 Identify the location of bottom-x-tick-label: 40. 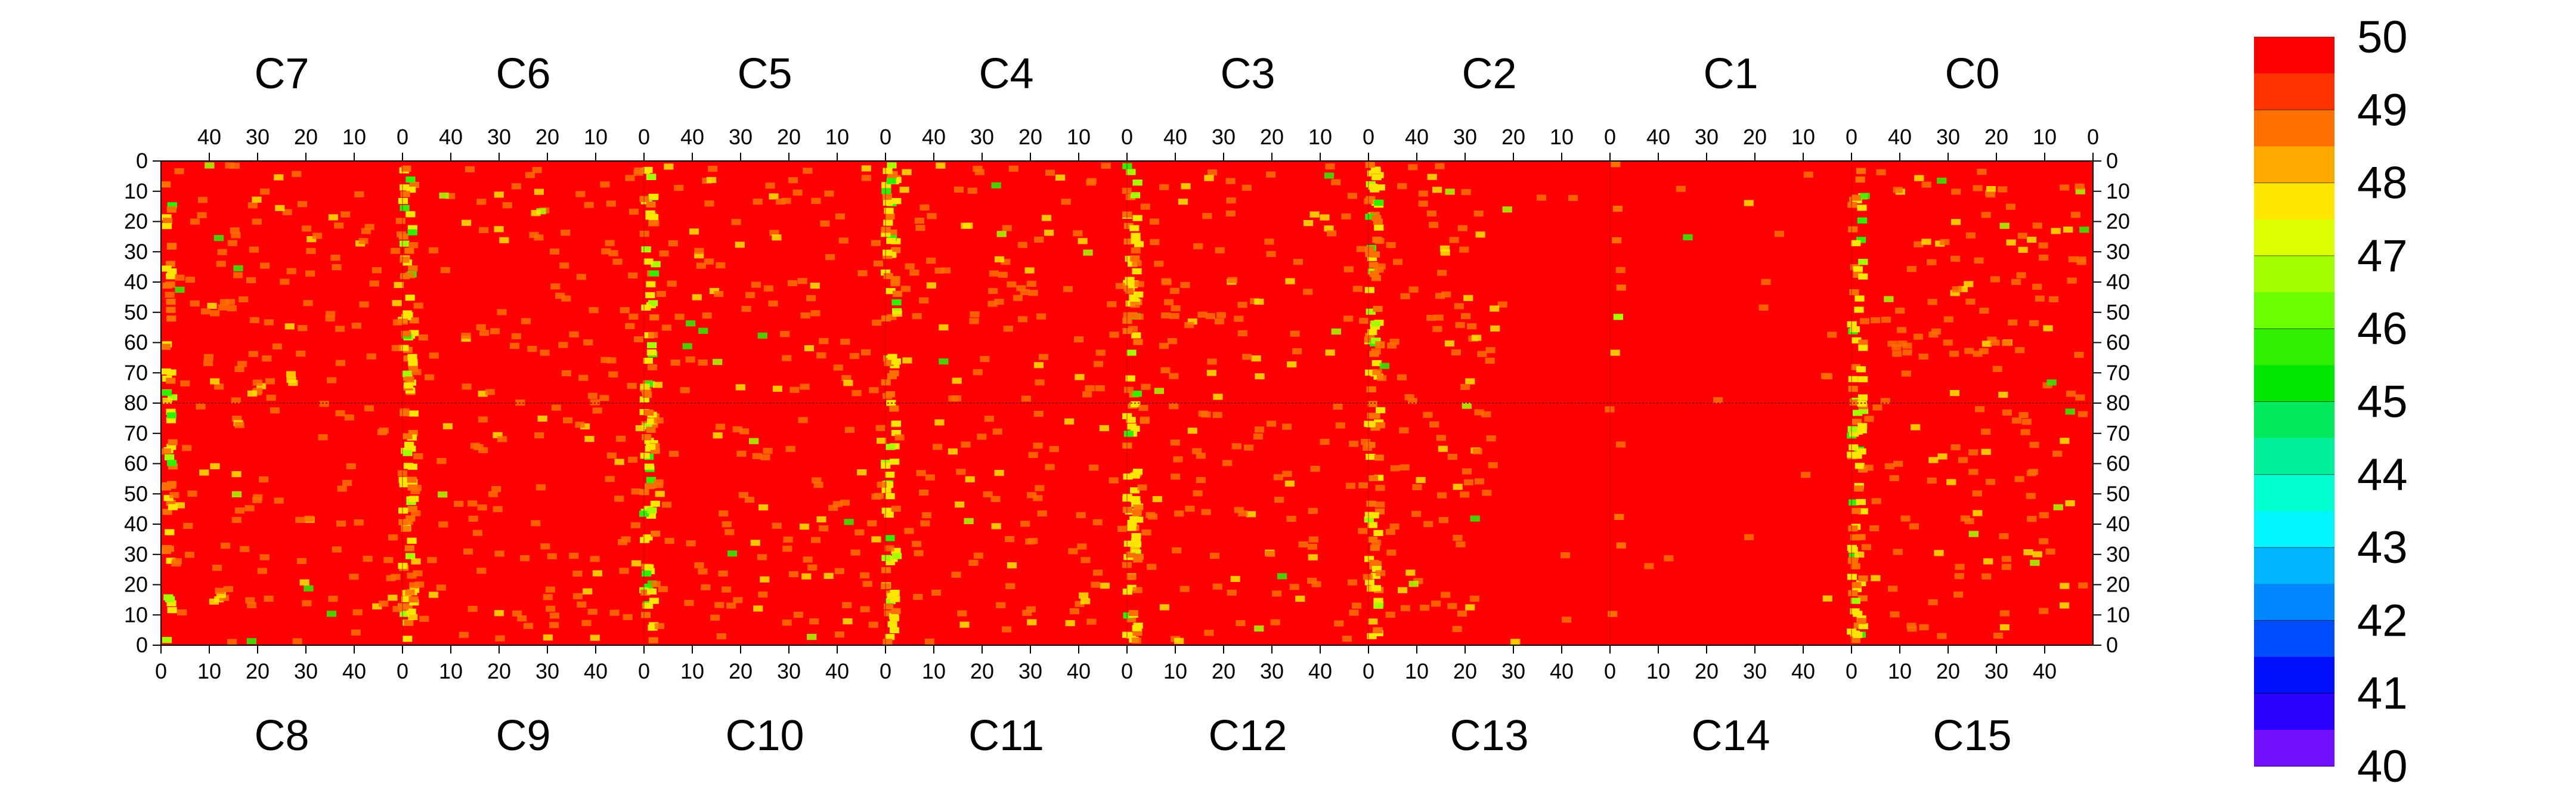
(354, 671).